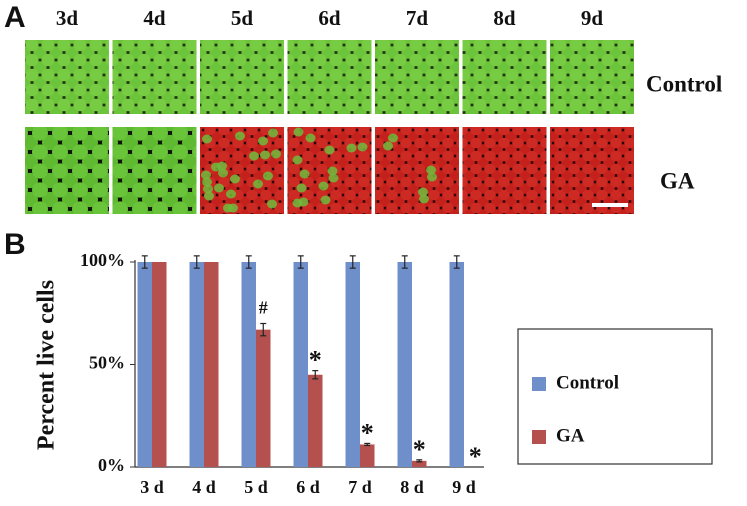 The image size is (747, 506). I want to click on y-axis-label: Percent live cells, so click(47, 365).